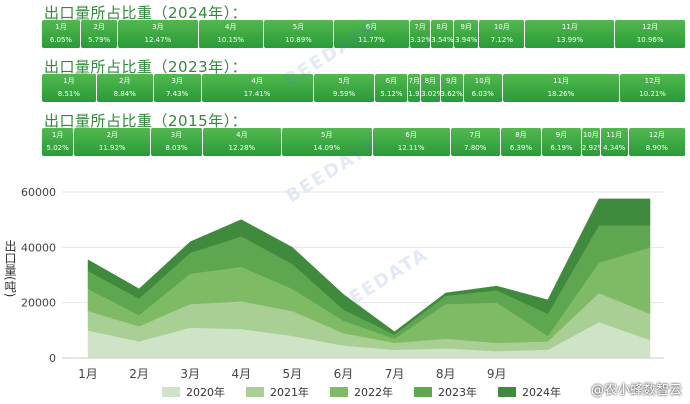 The height and width of the screenshot is (404, 690). What do you see at coordinates (289, 392) in the screenshot?
I see `legend-label: 2021年` at bounding box center [289, 392].